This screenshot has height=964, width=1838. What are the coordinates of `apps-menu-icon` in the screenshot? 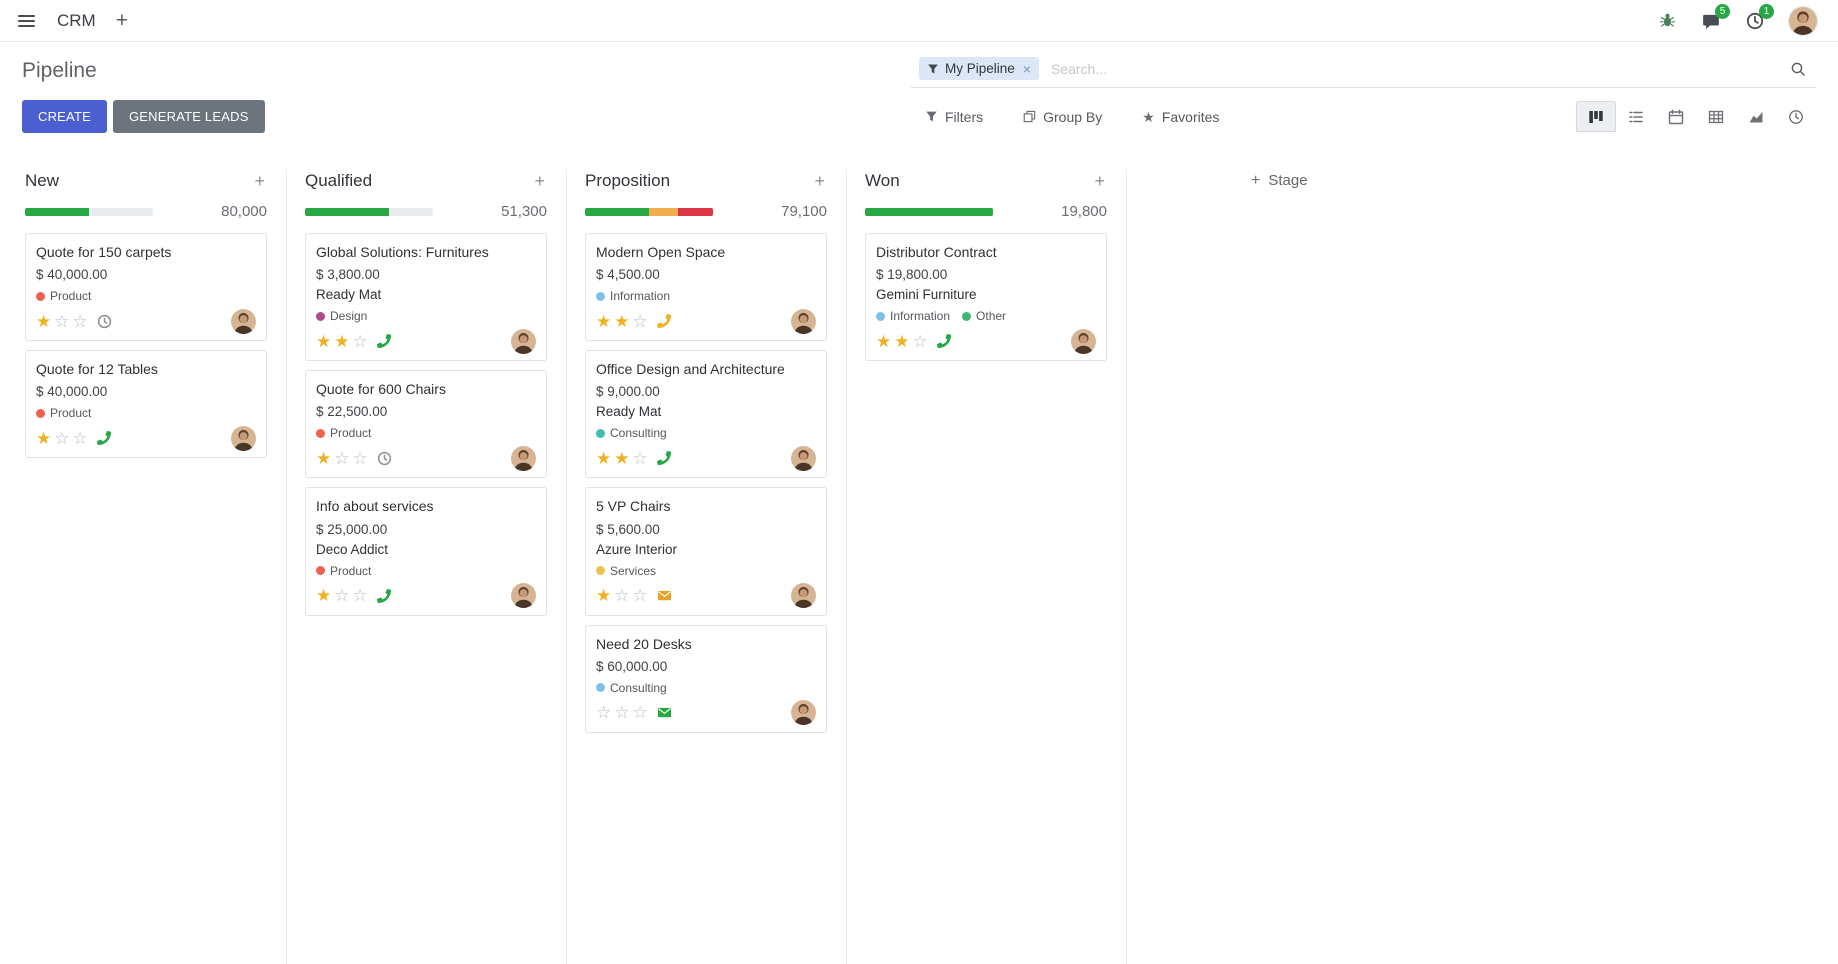 It's located at (26, 21).